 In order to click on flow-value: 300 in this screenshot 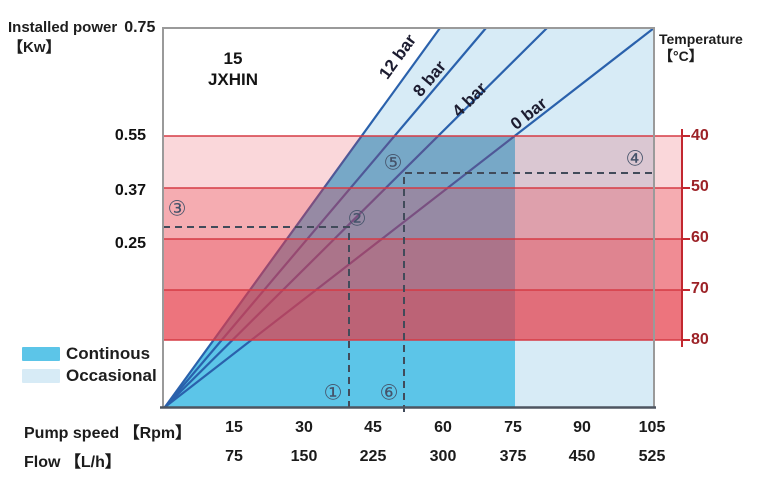, I will do `click(443, 456)`.